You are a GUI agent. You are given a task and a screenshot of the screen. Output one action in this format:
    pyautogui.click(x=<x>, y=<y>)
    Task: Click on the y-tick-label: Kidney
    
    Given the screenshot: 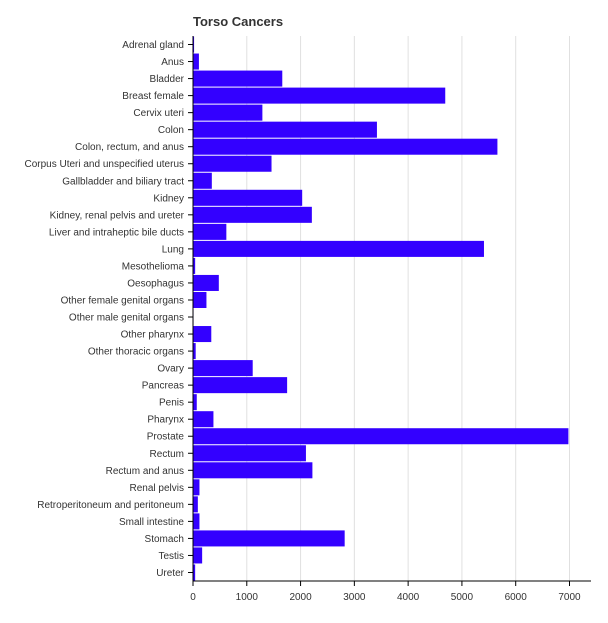 What is the action you would take?
    pyautogui.click(x=168, y=198)
    